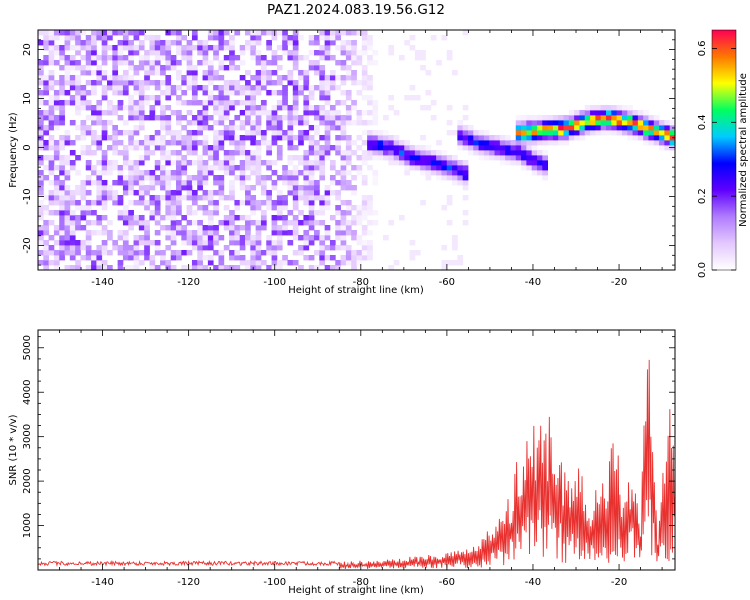 This screenshot has width=750, height=600. What do you see at coordinates (716, 159) in the screenshot?
I see `colorbar-ticks: 0.00.20.40.6` at bounding box center [716, 159].